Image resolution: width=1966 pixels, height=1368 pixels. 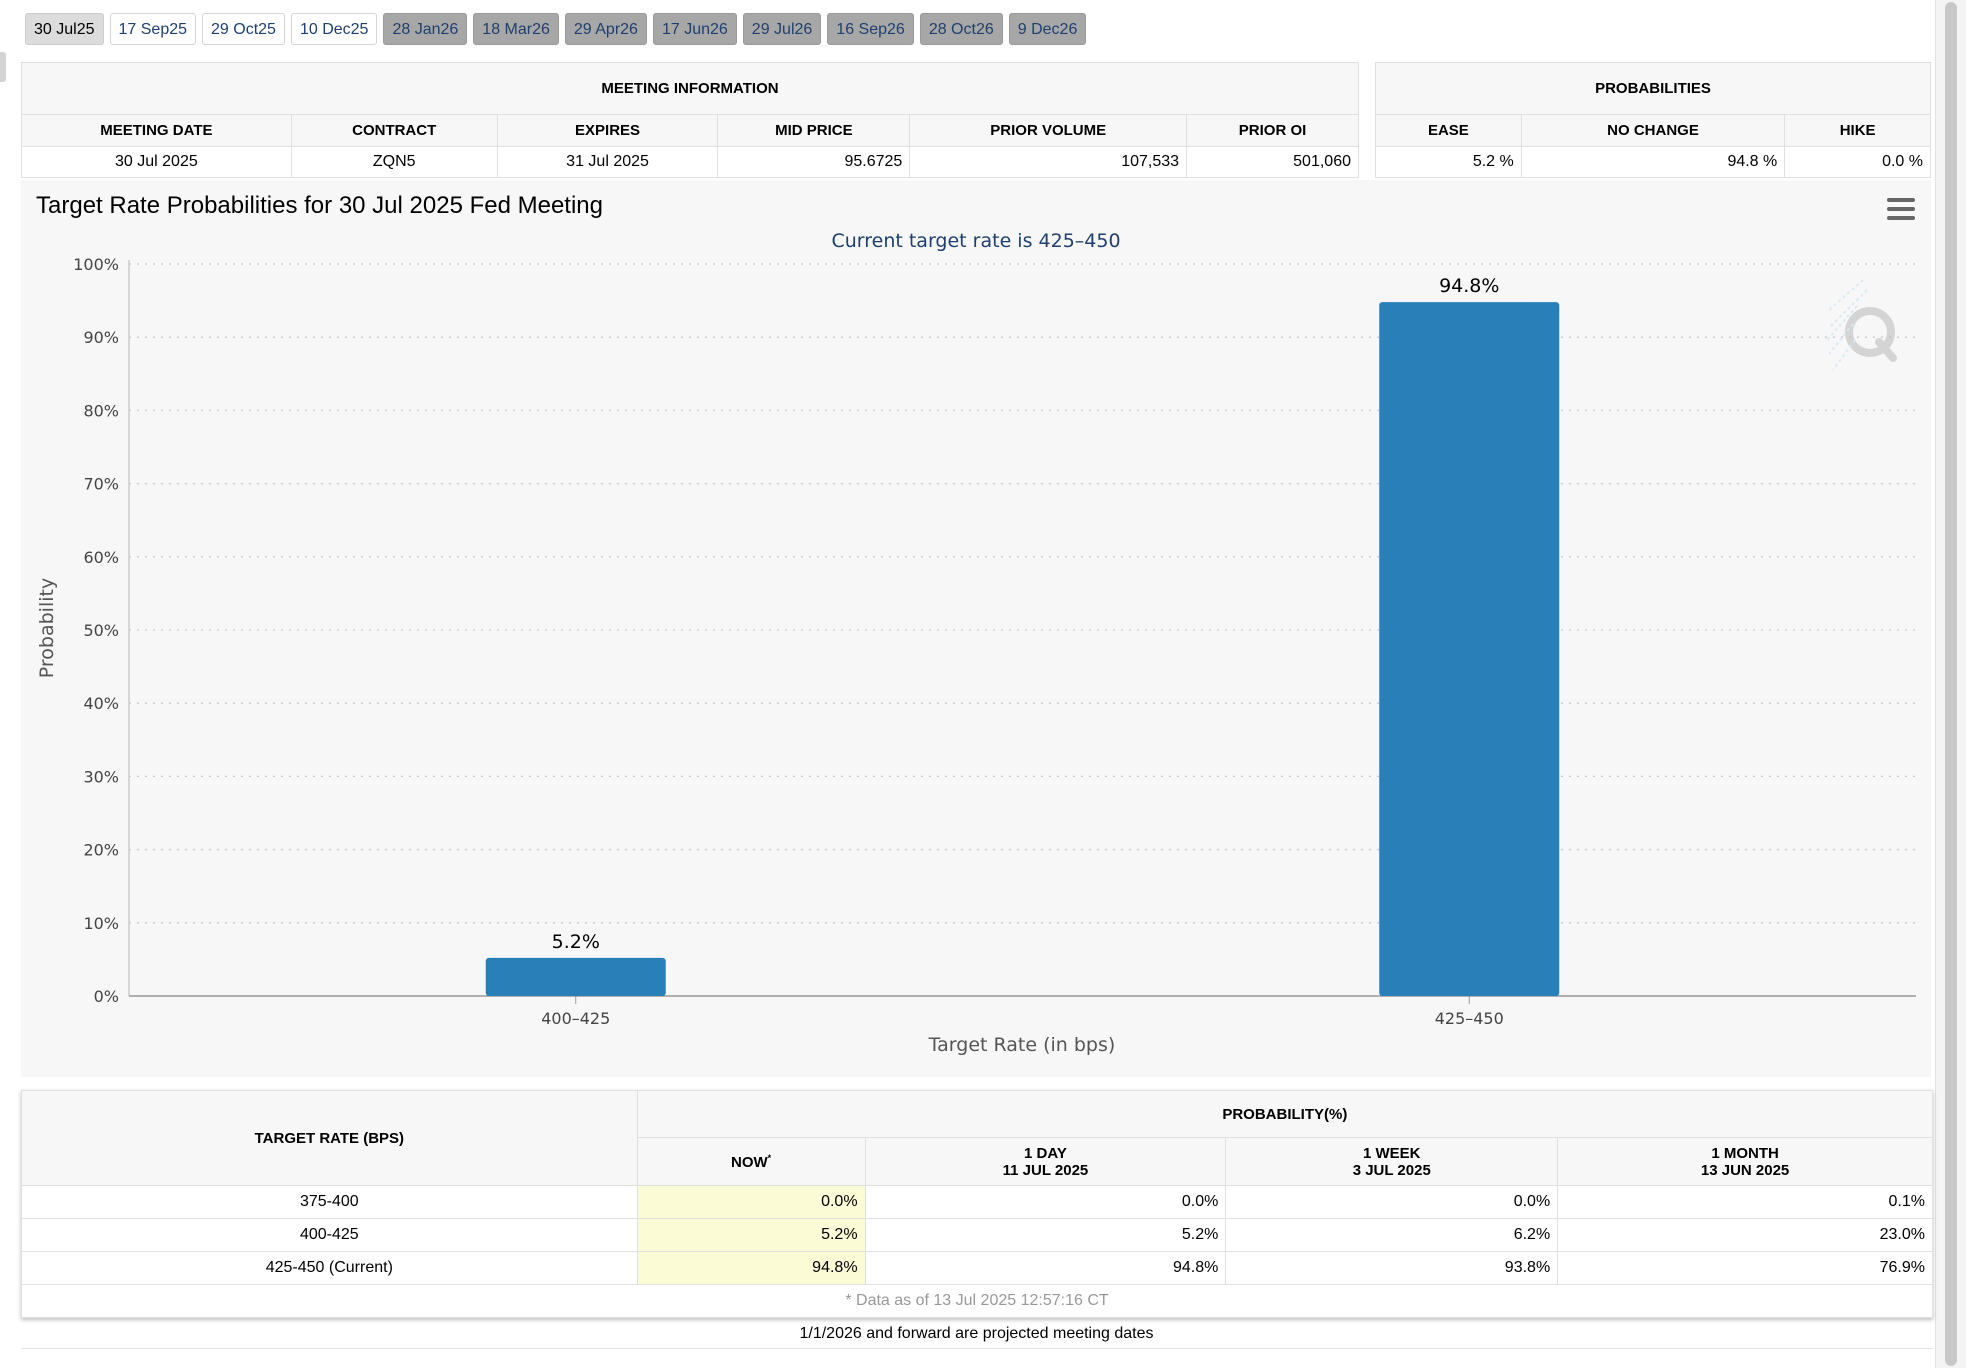 I want to click on probabilities-cell: 0.0 %, so click(x=1857, y=162).